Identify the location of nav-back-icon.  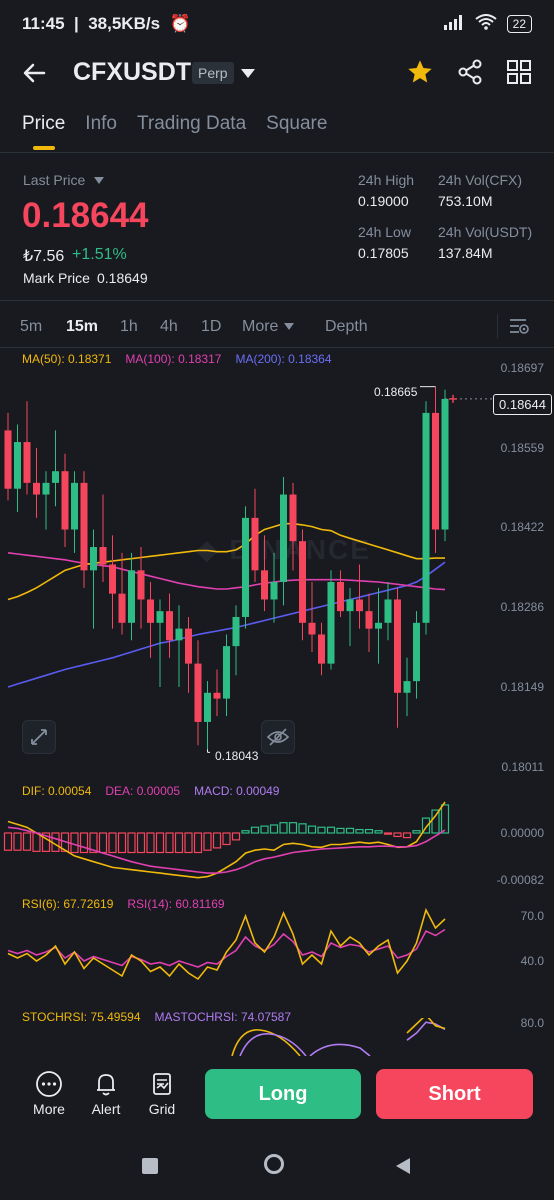
(403, 1168).